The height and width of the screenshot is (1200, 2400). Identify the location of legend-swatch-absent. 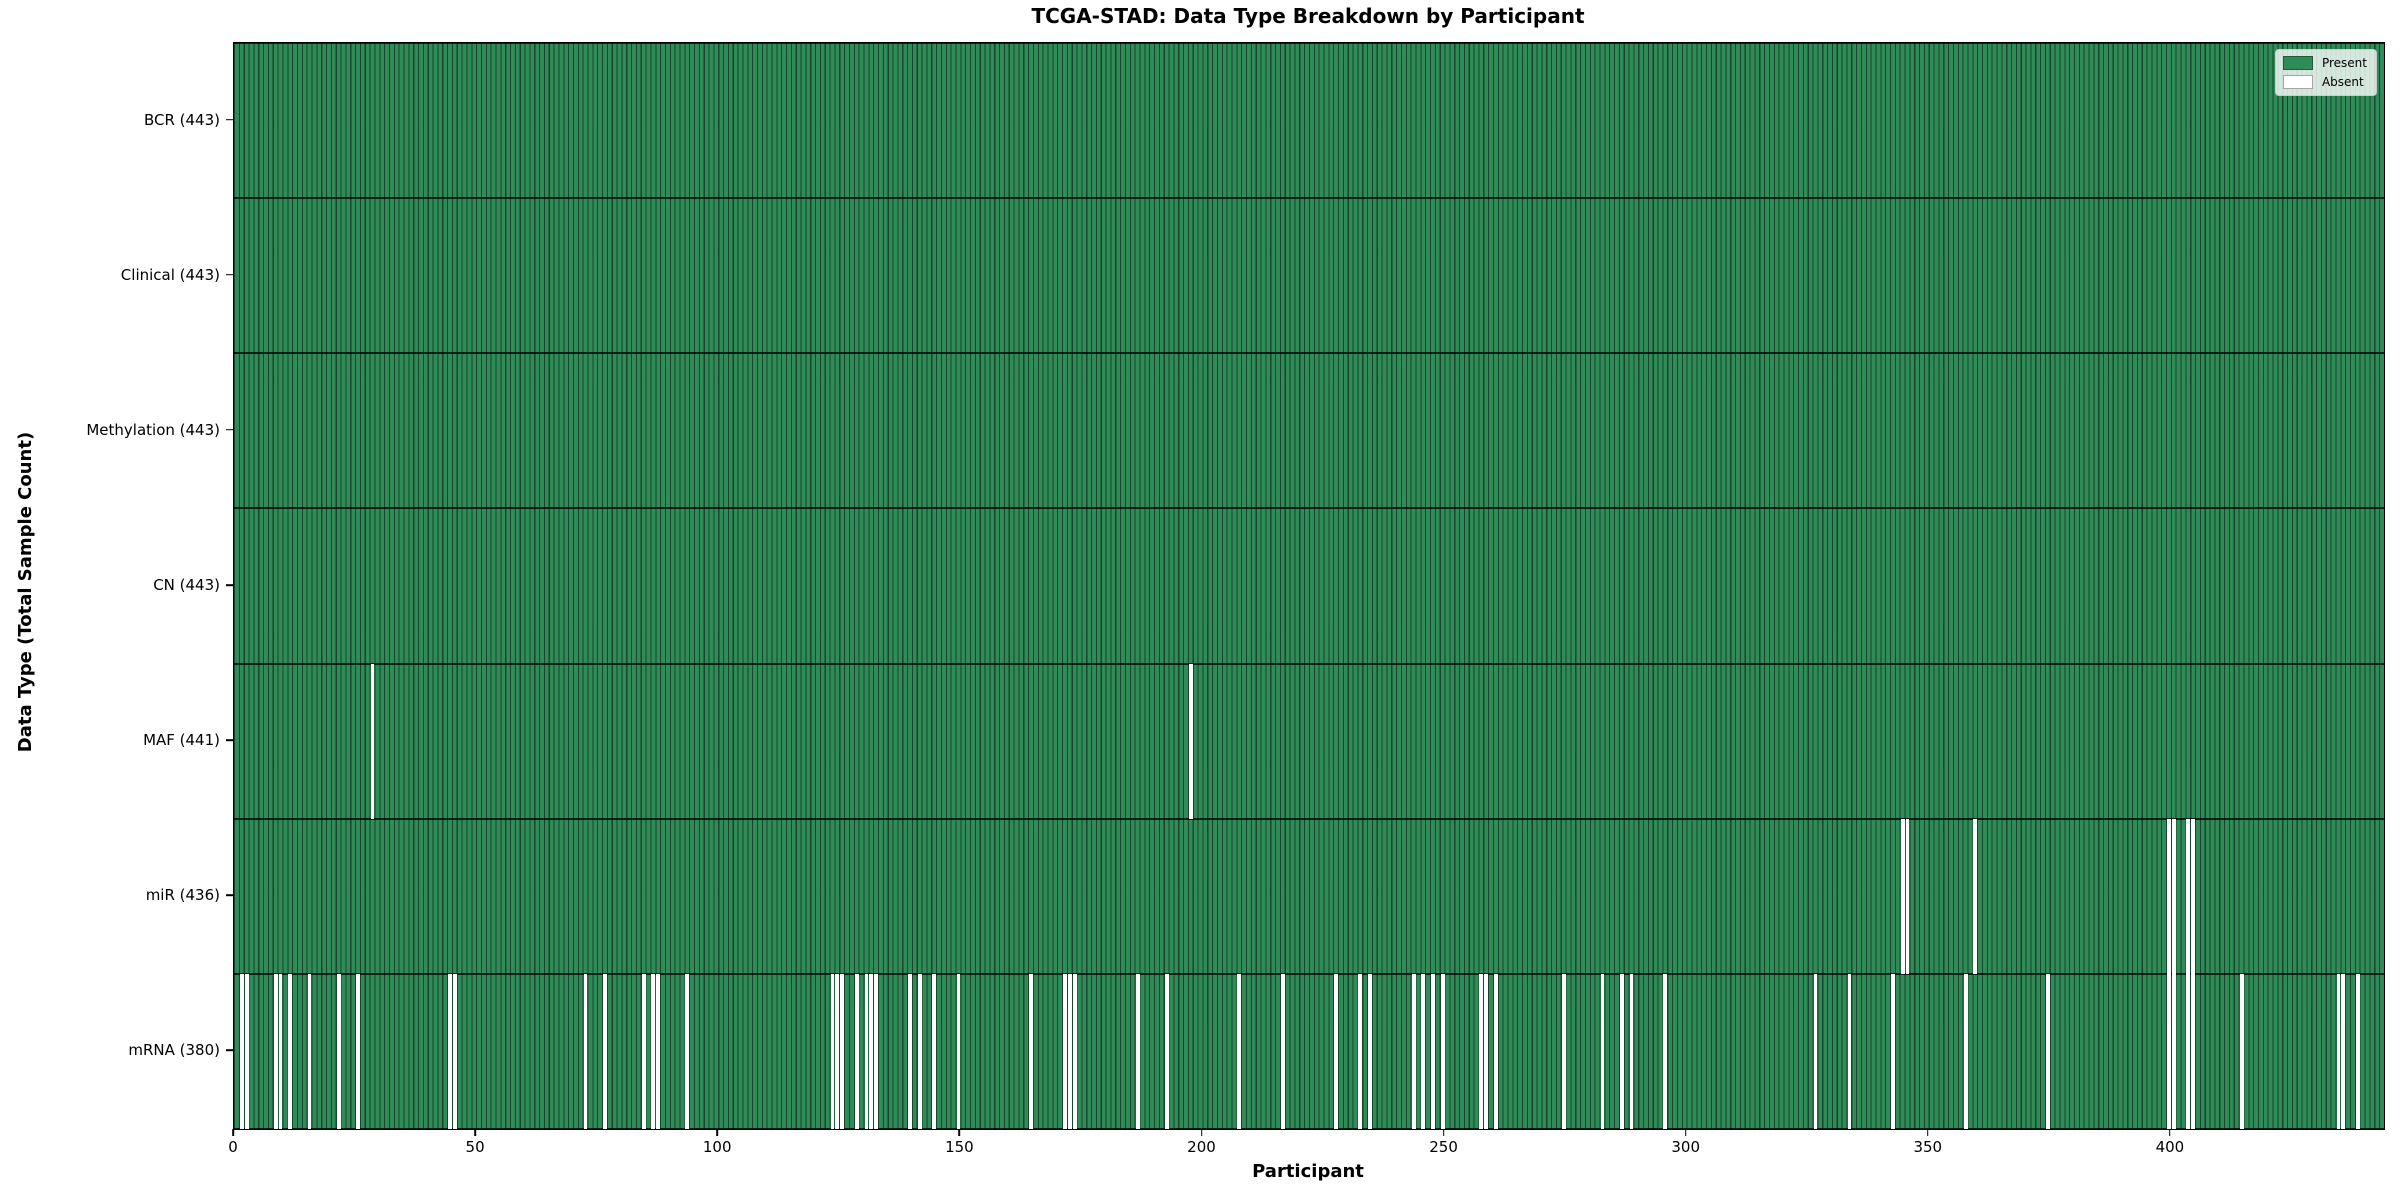
(2297, 82).